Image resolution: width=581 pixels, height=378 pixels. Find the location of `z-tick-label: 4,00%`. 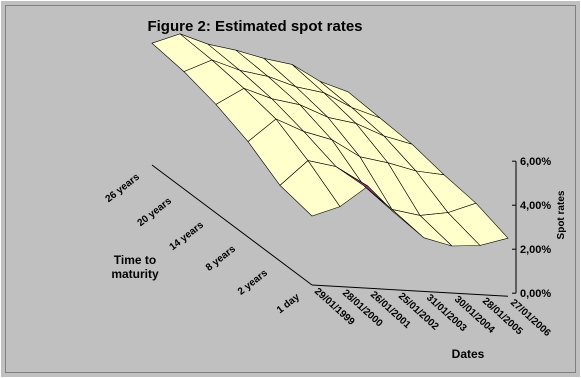

z-tick-label: 4,00% is located at coordinates (535, 206).